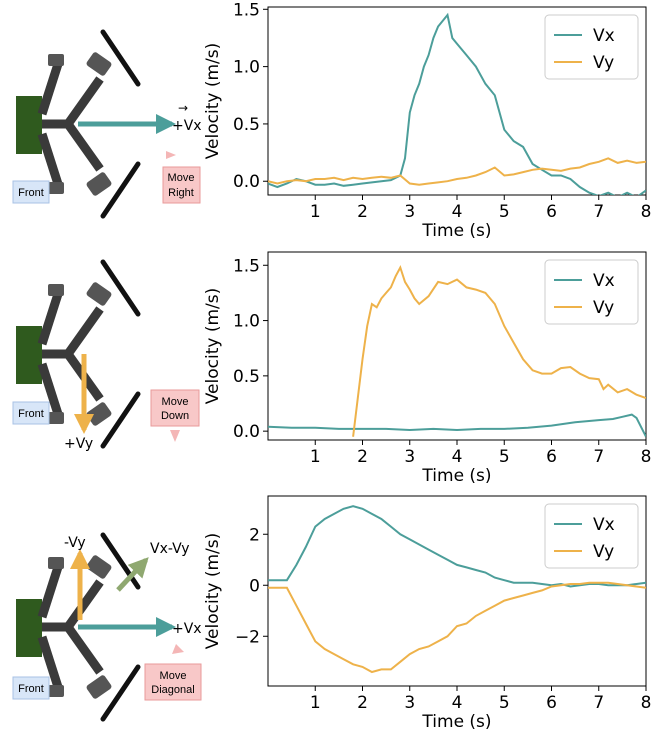  Describe the element at coordinates (181, 193) in the screenshot. I see `move-label-line2: Right` at that location.